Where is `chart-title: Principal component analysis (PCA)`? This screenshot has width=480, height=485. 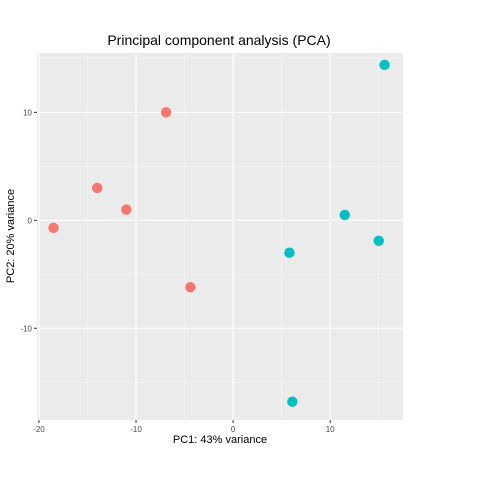
chart-title: Principal component analysis (PCA) is located at coordinates (218, 40).